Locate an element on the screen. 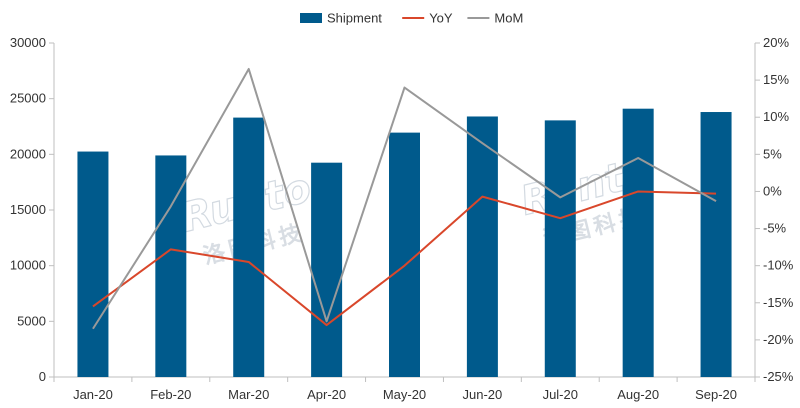  y-right-tick-label: -20% is located at coordinates (778, 339).